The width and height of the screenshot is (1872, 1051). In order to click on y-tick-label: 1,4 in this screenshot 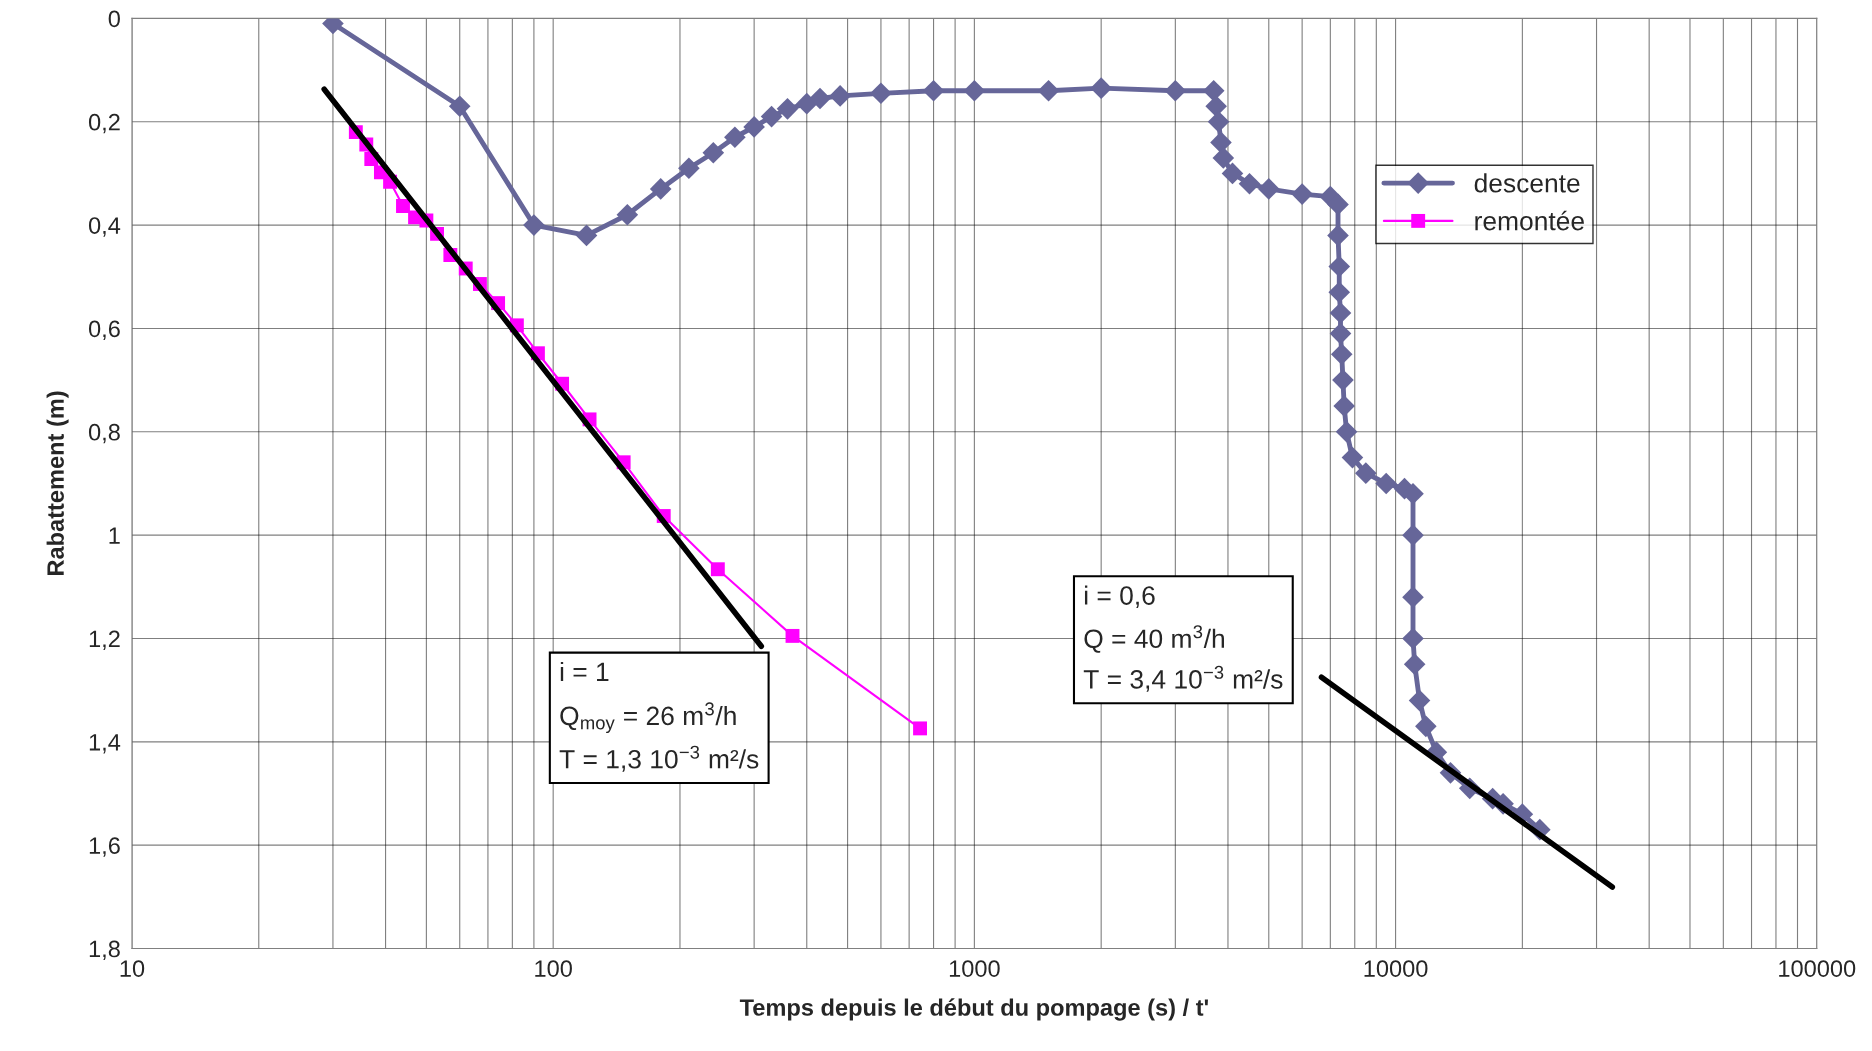, I will do `click(105, 744)`.